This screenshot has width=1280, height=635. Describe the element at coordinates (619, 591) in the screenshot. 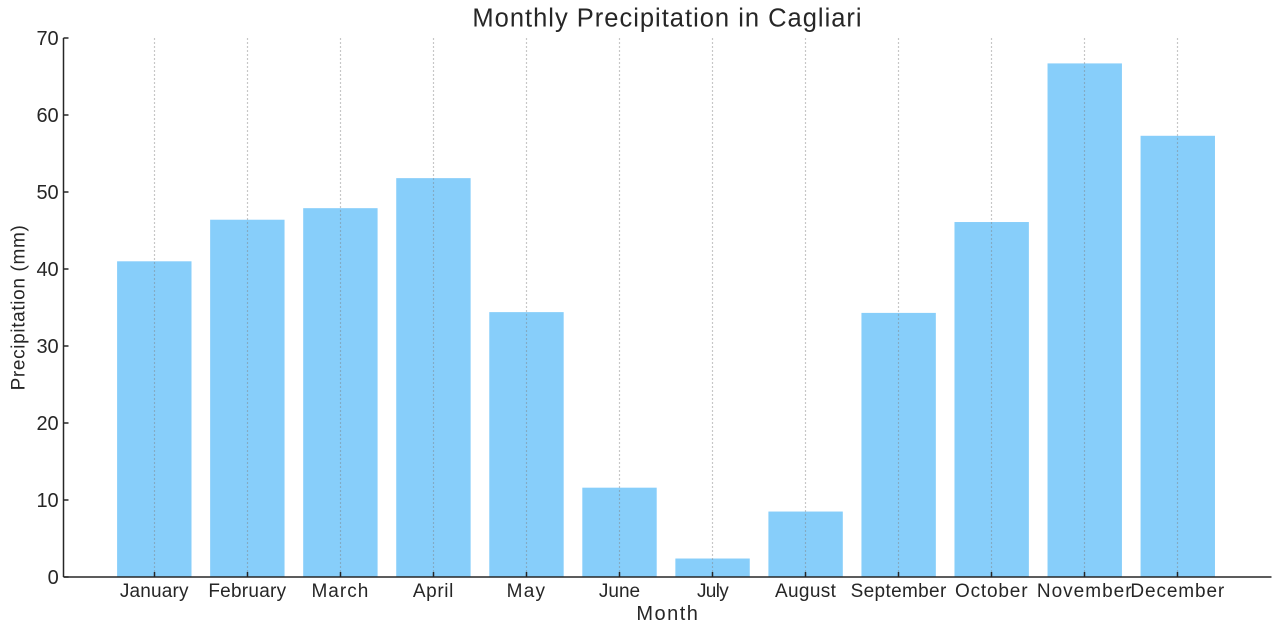

I see `svg-text: June` at that location.